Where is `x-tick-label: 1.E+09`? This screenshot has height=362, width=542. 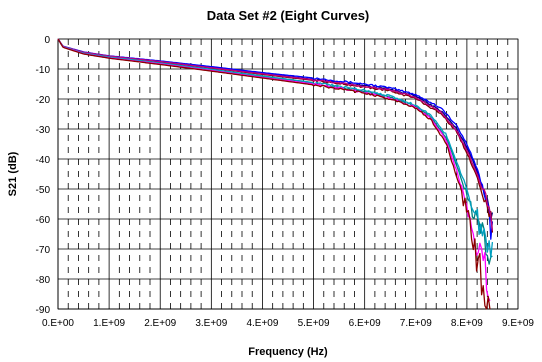 x-tick-label: 1.E+09 is located at coordinates (109, 323).